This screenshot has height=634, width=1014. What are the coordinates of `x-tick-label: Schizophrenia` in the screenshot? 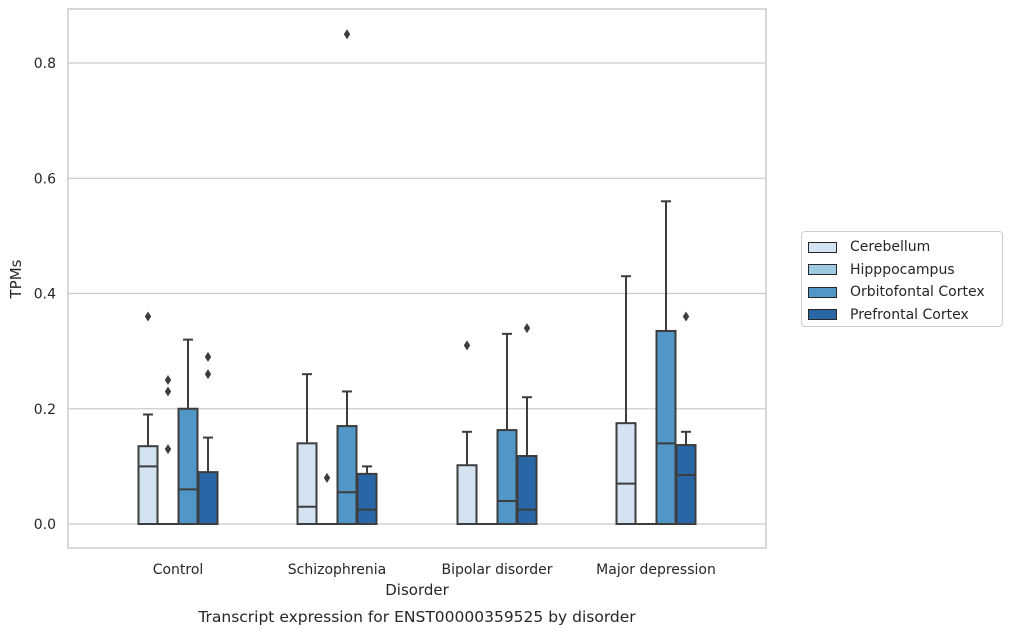 It's located at (337, 570).